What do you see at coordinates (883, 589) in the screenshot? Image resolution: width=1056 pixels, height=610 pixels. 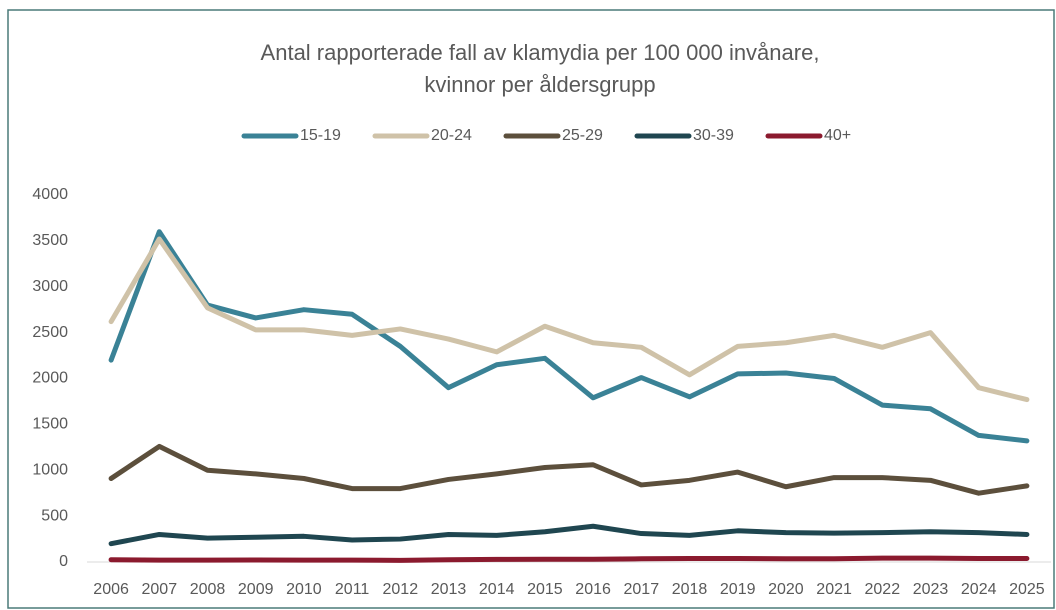 I see `x-tick-label: 2022` at bounding box center [883, 589].